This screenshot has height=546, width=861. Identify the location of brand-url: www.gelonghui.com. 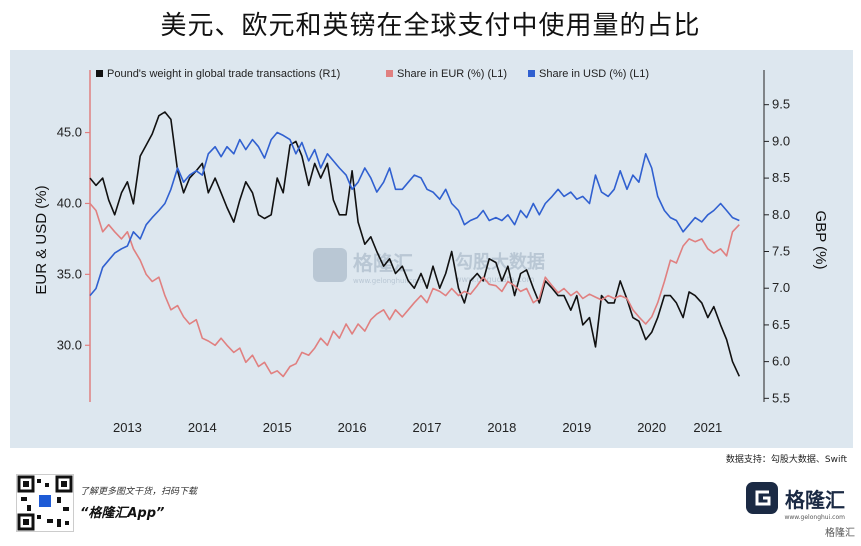
(814, 517).